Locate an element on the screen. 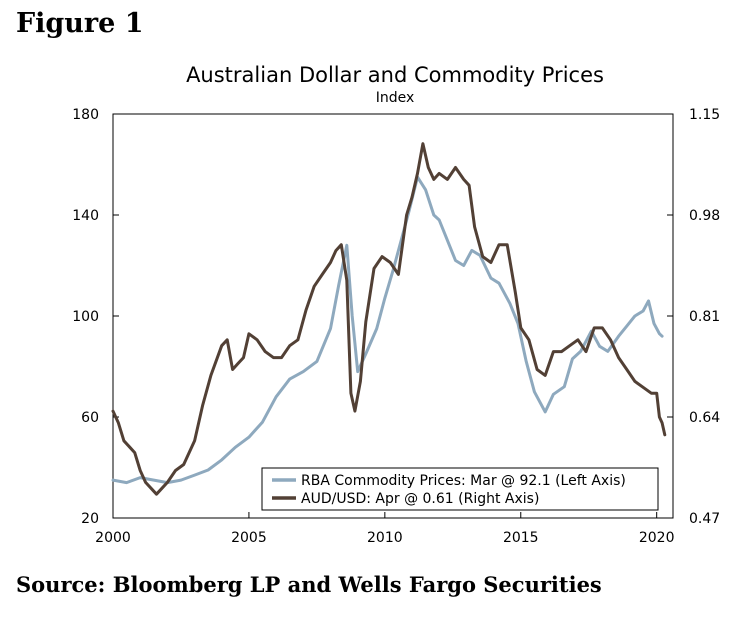 This screenshot has width=754, height=627. left-axis: 20 60 100 140 180 is located at coordinates (95, 317).